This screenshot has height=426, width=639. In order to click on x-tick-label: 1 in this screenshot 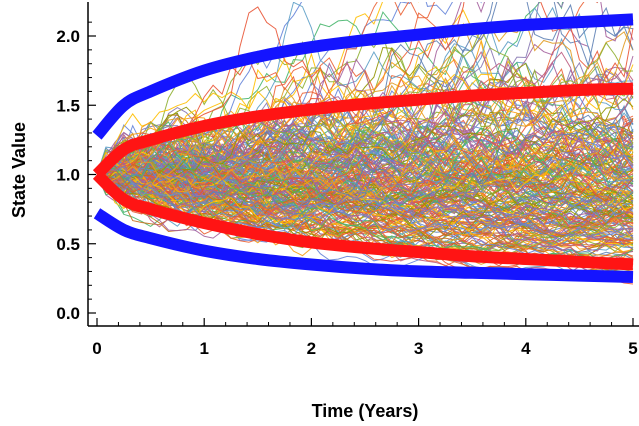, I will do `click(203, 348)`.